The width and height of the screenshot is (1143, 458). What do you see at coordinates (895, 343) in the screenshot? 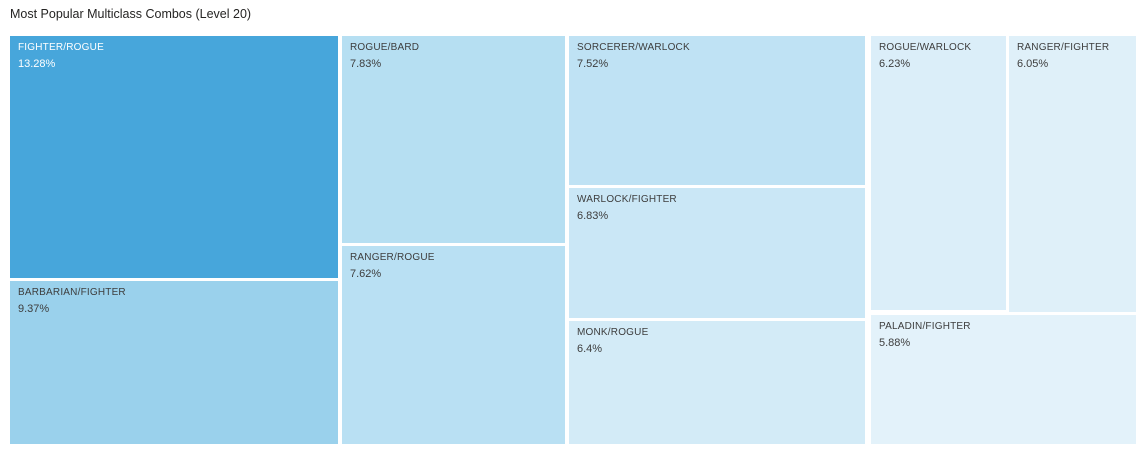
I see `tile-value: 5.88%` at bounding box center [895, 343].